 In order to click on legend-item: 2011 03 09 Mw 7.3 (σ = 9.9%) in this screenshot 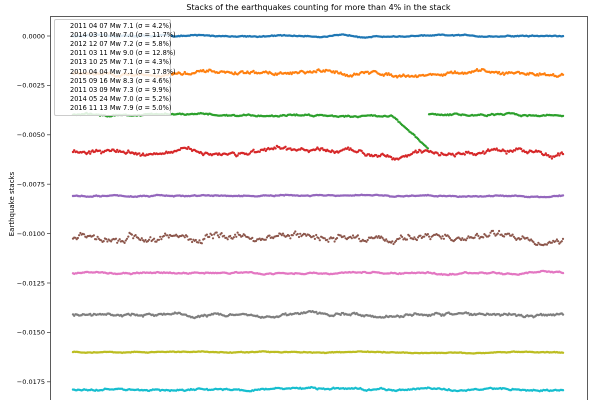, I will do `click(113, 89)`.